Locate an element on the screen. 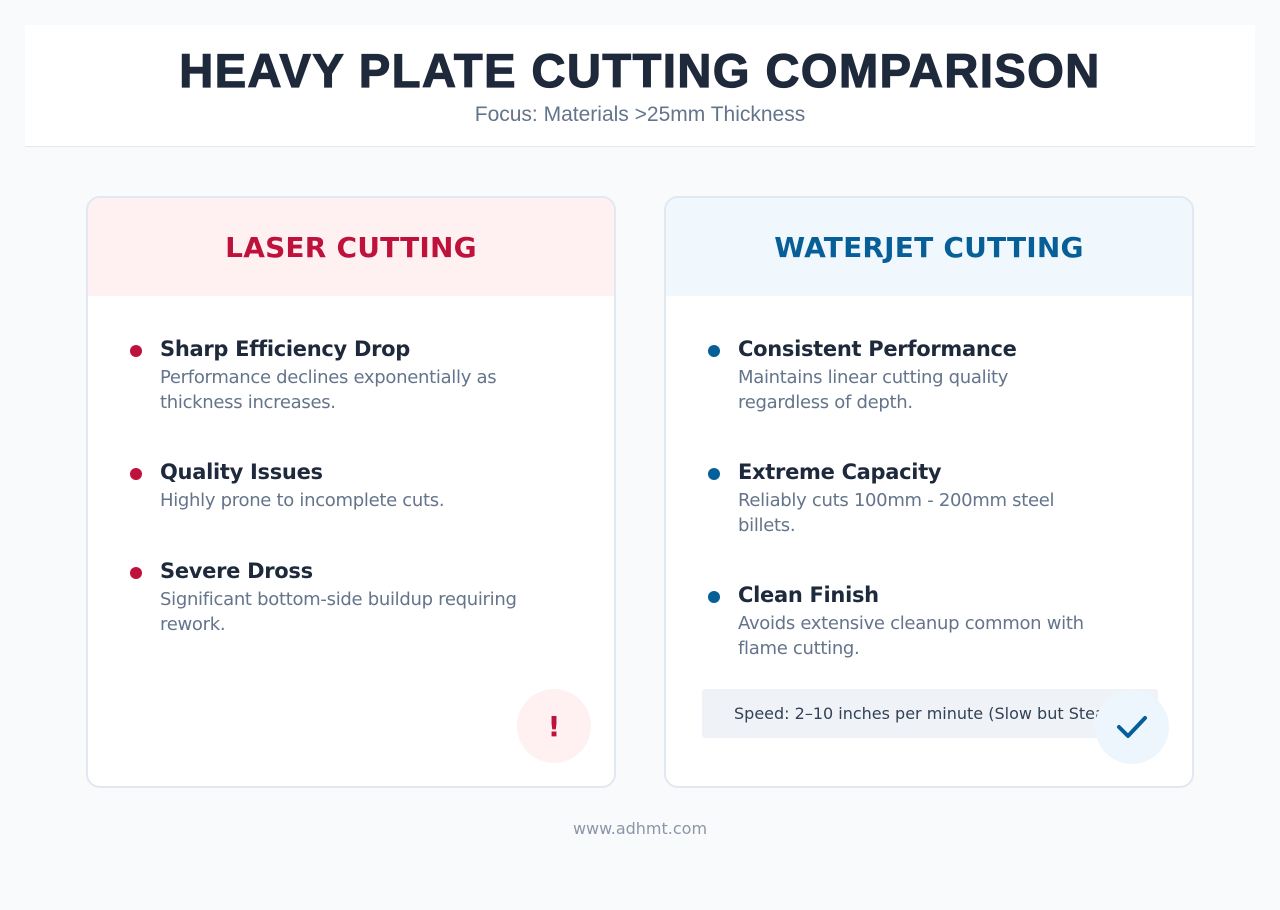 This screenshot has height=910, width=1280. page-title: HEAVY PLATE CUTTING COMPARISON is located at coordinates (640, 70).